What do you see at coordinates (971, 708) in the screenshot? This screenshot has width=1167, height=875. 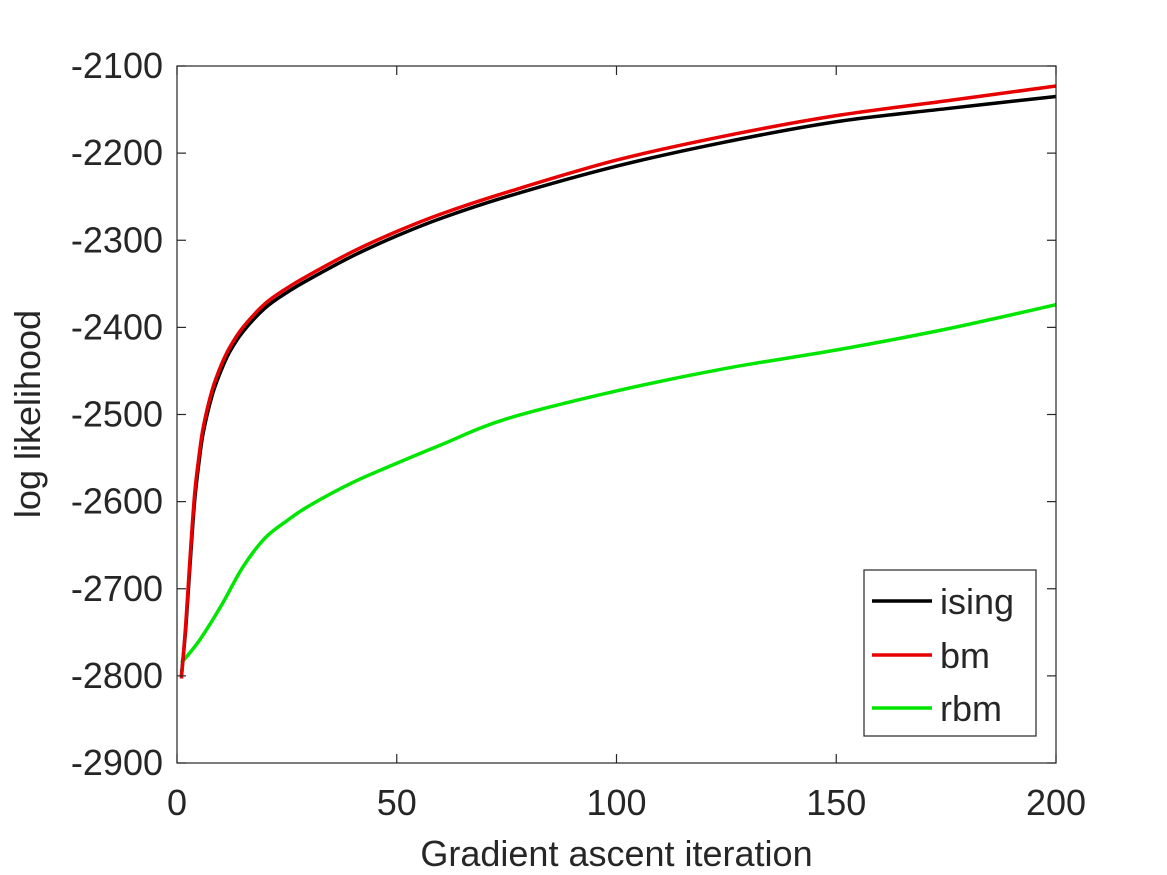 I see `legend-label-rbm: rbm` at bounding box center [971, 708].